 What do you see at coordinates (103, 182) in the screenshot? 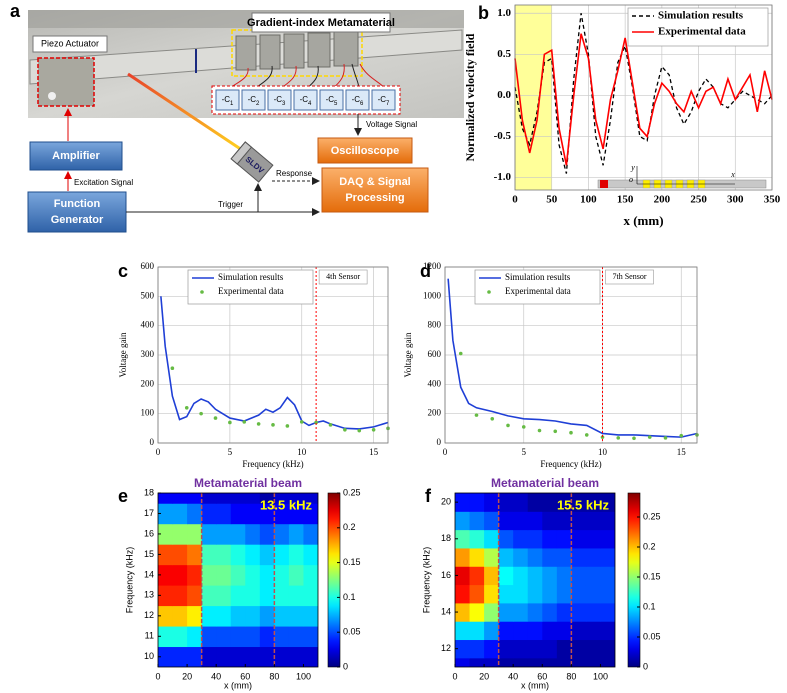
I see `signal-label: Excitation Signal` at bounding box center [103, 182].